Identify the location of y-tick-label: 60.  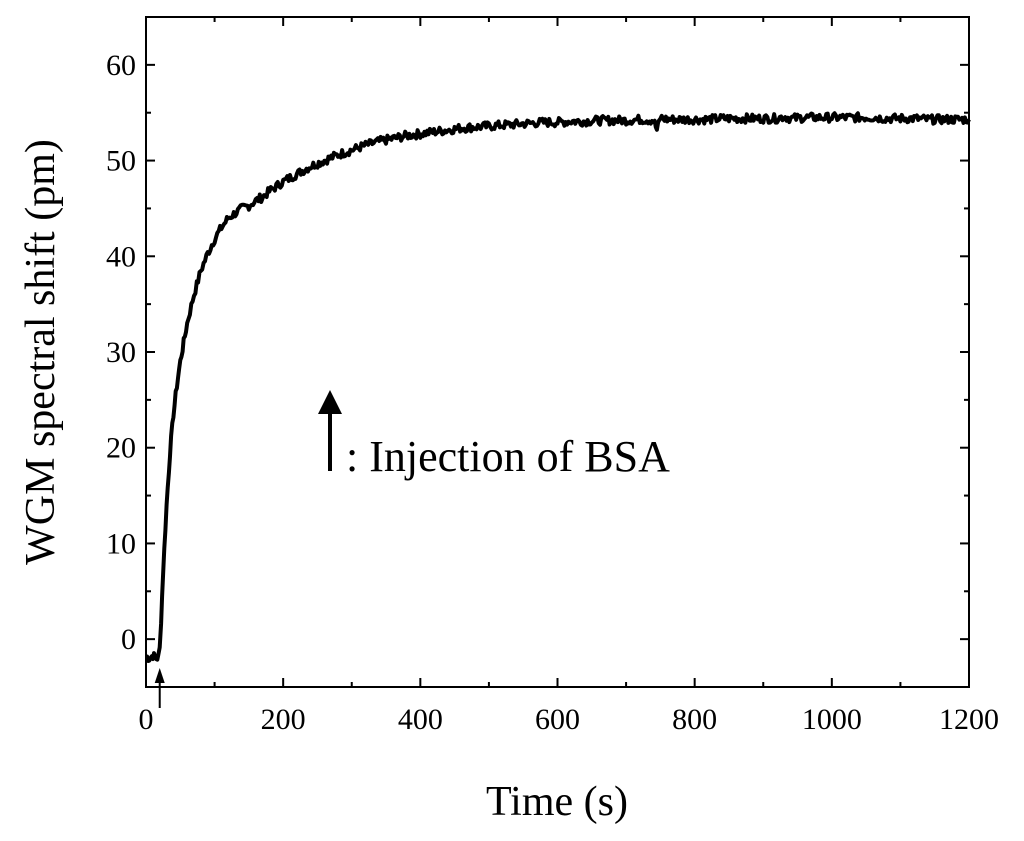
(121, 65).